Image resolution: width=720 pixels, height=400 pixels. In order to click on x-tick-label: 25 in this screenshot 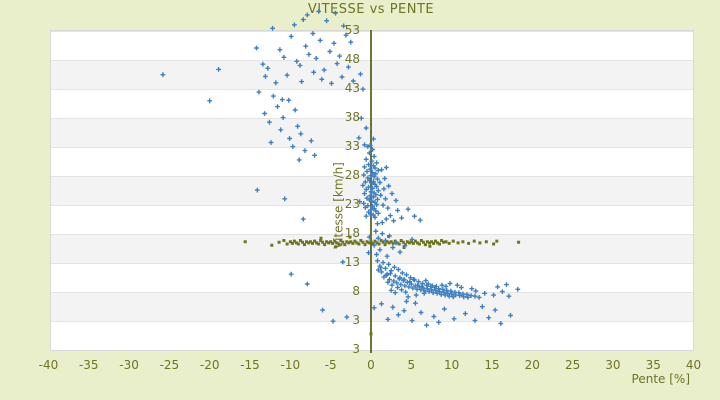, I will do `click(572, 365)`.